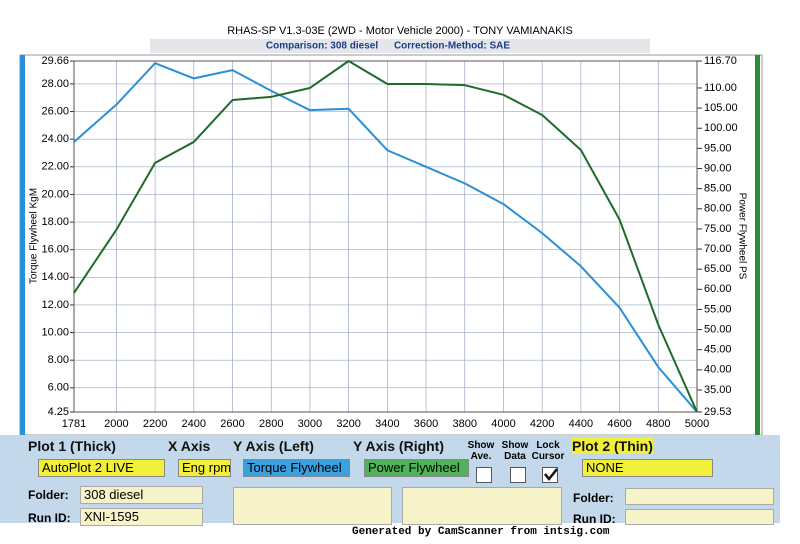  What do you see at coordinates (718, 390) in the screenshot?
I see `y2-tick-label: 35.00` at bounding box center [718, 390].